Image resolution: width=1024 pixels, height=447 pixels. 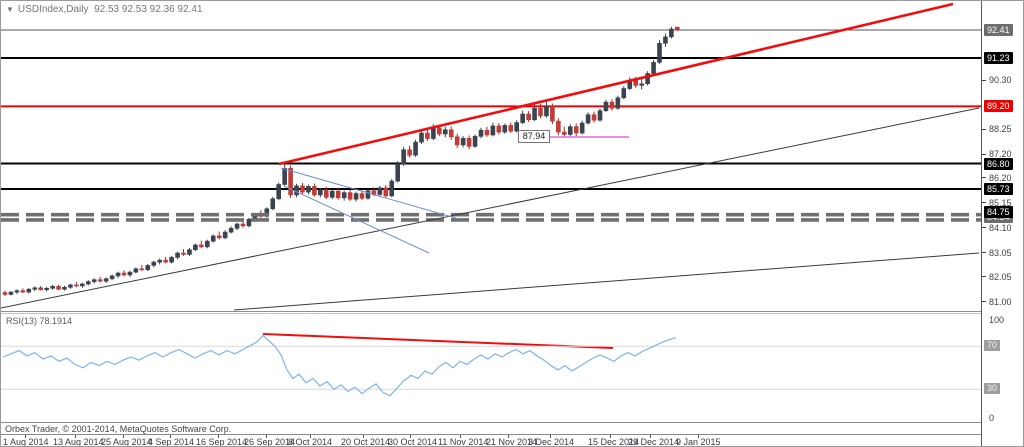 What do you see at coordinates (171, 442) in the screenshot?
I see `date-tick-label: 4 Sep 2014` at bounding box center [171, 442].